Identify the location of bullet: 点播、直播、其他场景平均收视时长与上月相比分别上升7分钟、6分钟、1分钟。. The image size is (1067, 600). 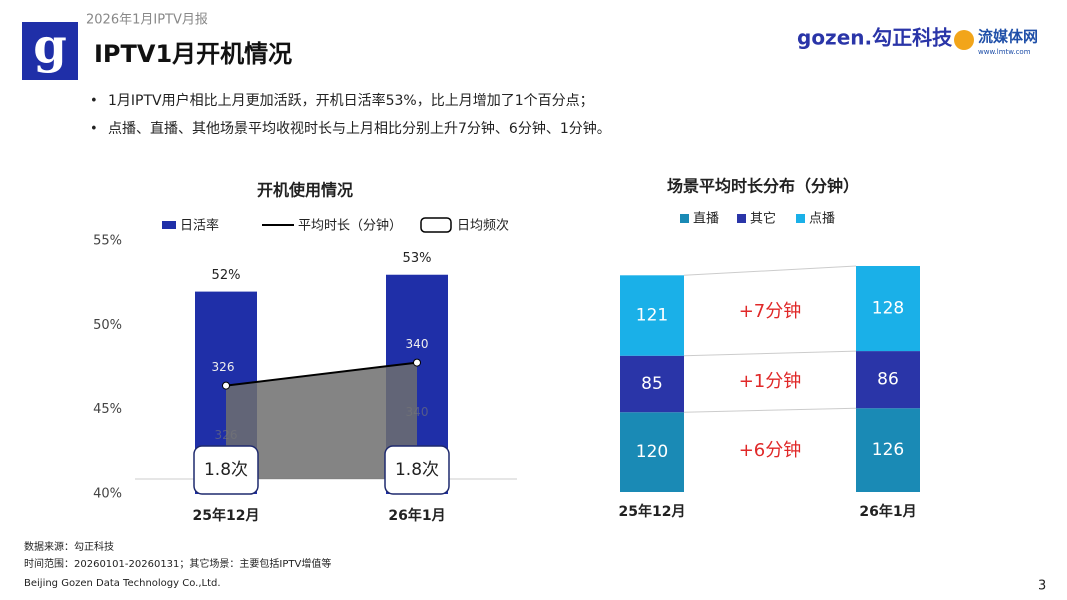
(359, 128).